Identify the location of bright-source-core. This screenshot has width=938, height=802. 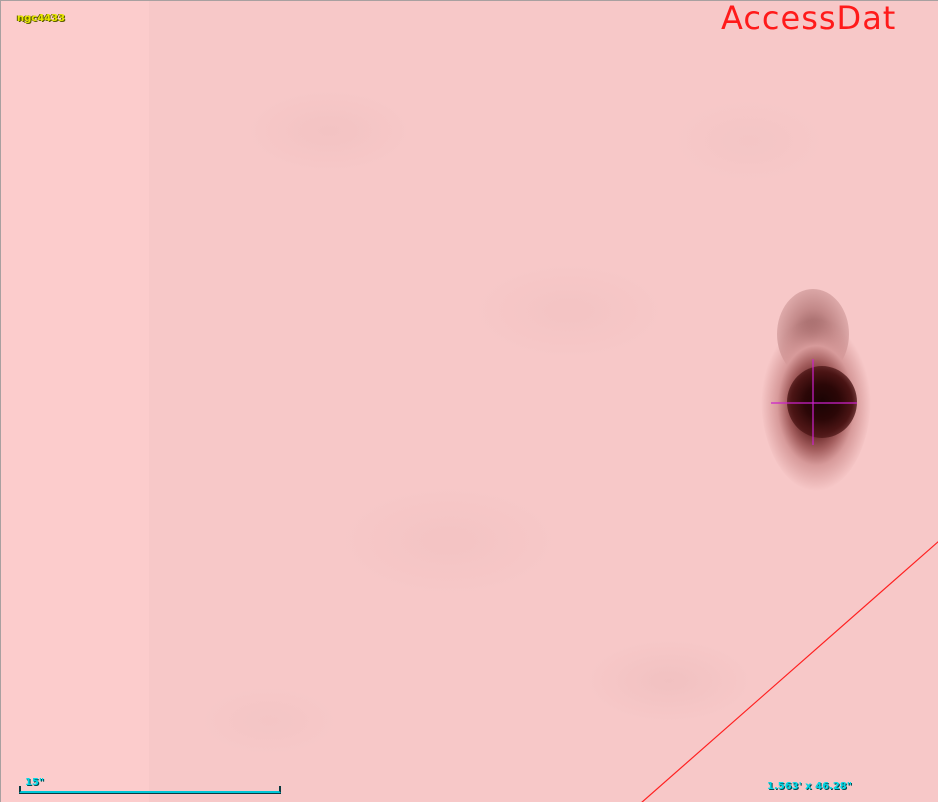
(822, 402).